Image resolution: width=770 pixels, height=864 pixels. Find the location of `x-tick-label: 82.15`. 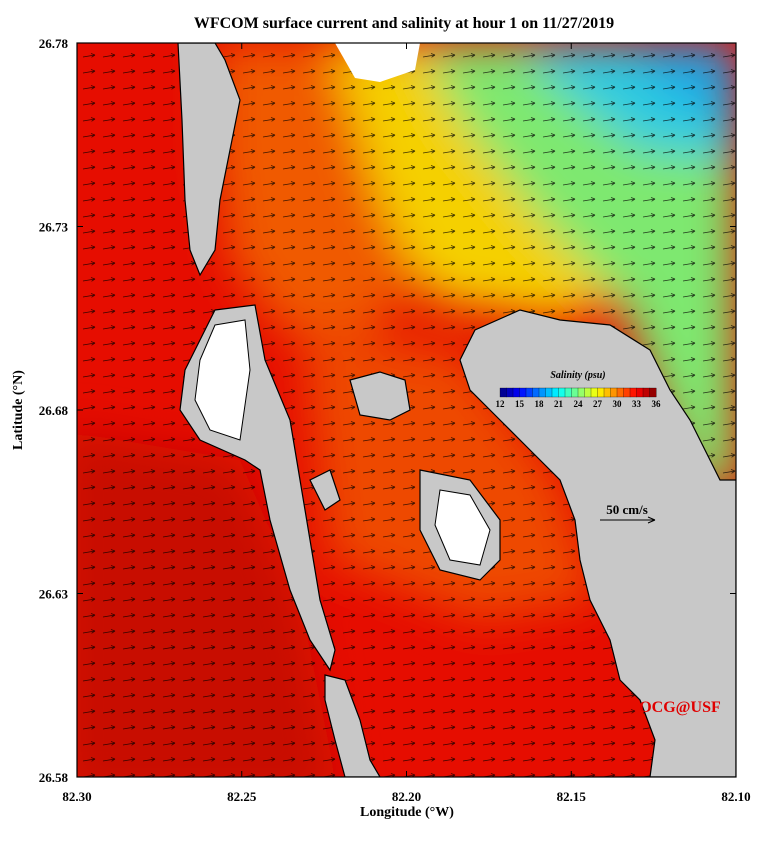

x-tick-label: 82.15 is located at coordinates (572, 796).